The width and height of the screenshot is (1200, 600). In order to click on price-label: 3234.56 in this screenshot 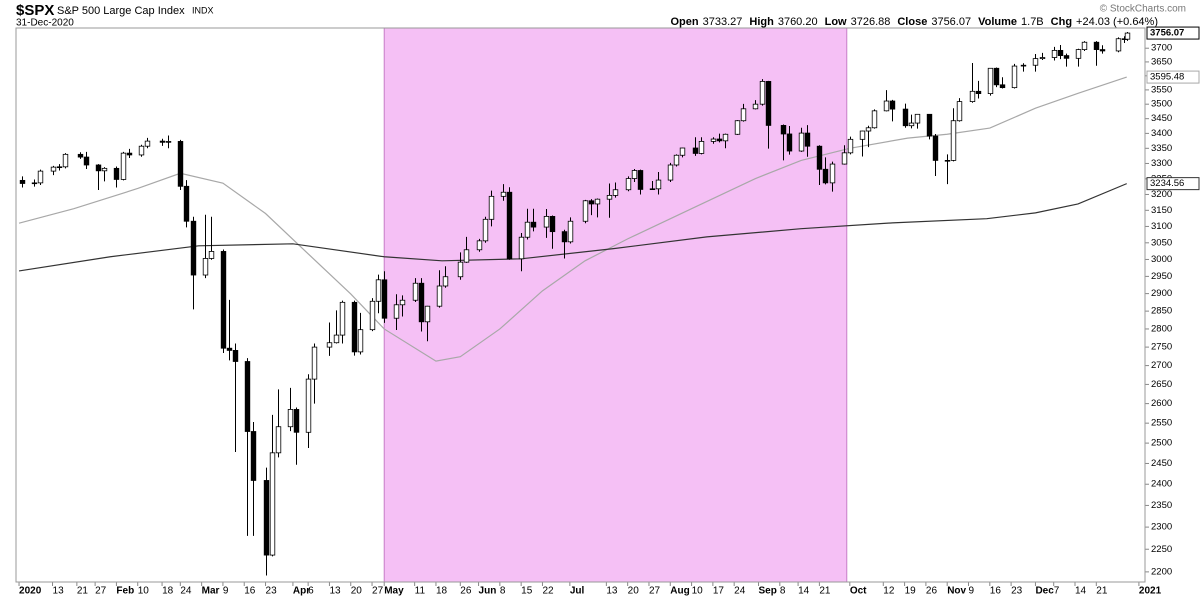, I will do `click(1167, 183)`.